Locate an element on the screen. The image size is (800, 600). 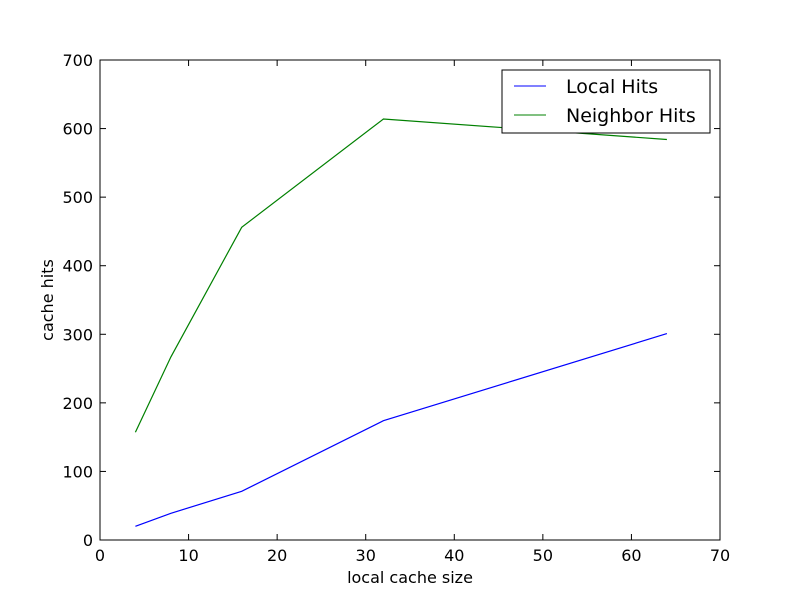
y-tick-label: 0 is located at coordinates (88, 540).